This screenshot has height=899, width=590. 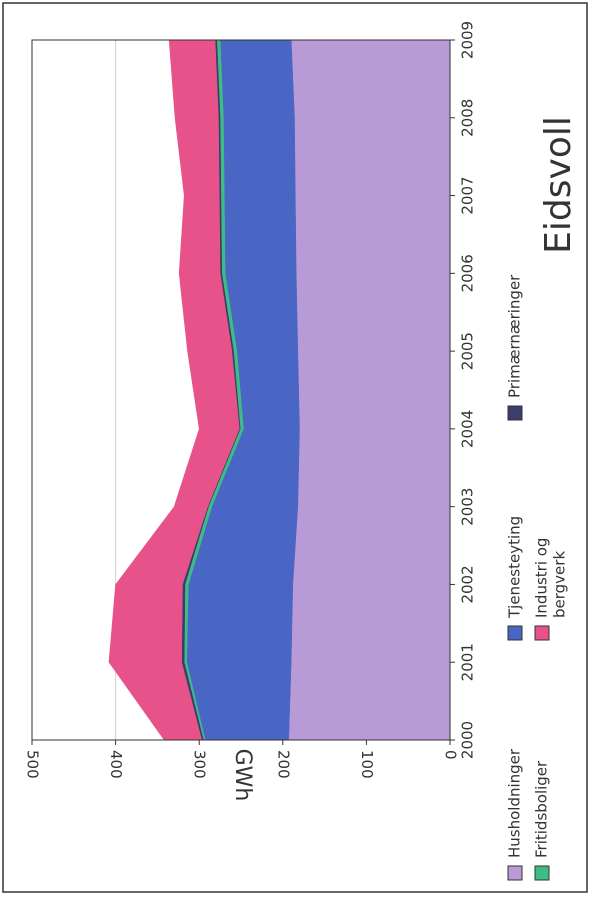 What do you see at coordinates (468, 195) in the screenshot?
I see `x-tick-label: 2007` at bounding box center [468, 195].